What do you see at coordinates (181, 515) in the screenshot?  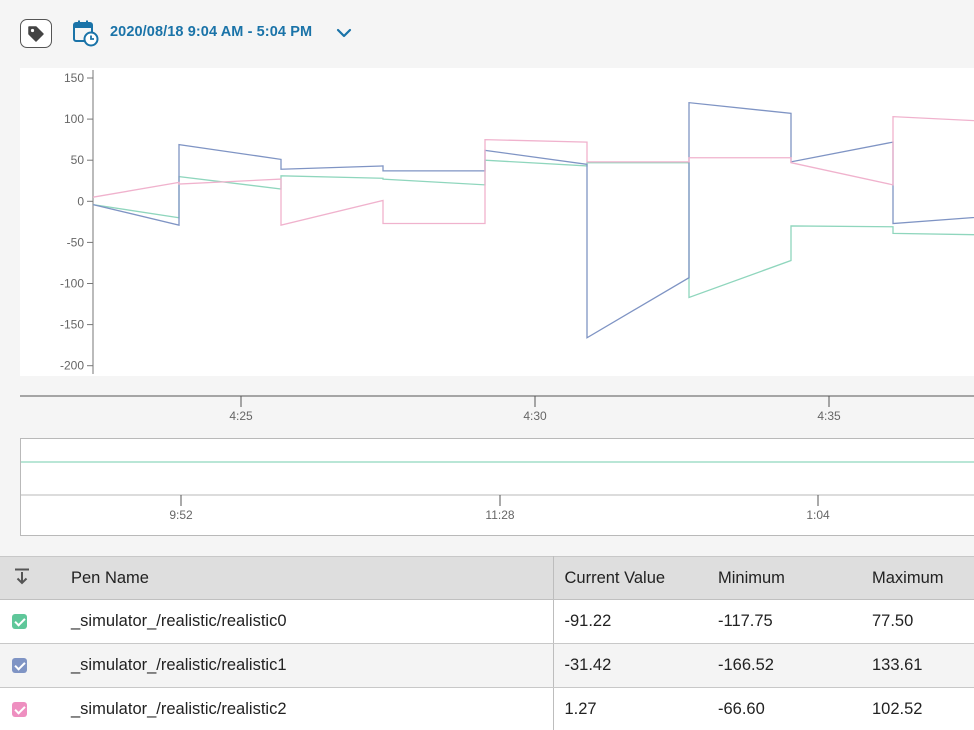 I see `nav-tick-label: 9:52` at bounding box center [181, 515].